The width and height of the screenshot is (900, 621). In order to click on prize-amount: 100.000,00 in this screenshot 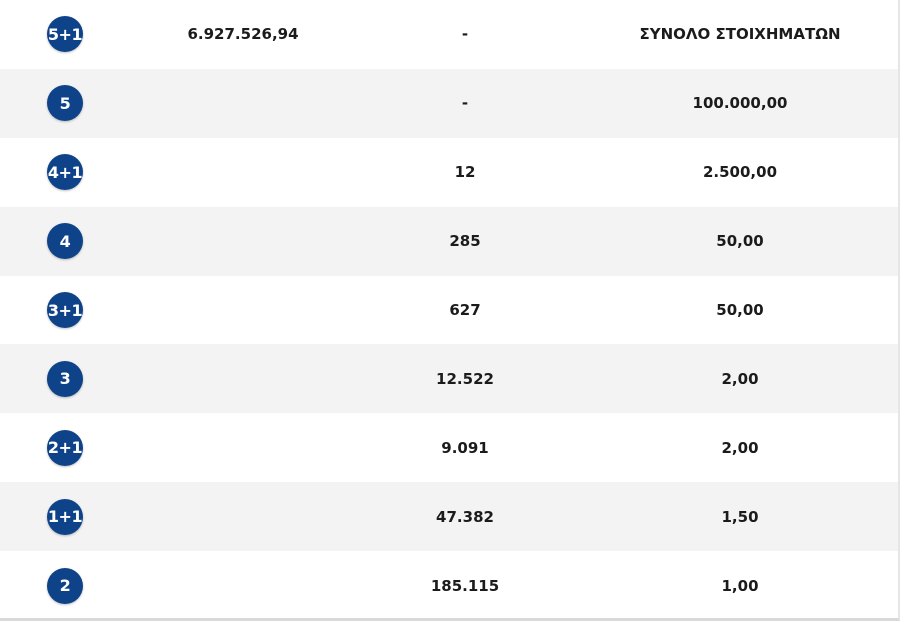, I will do `click(740, 103)`.